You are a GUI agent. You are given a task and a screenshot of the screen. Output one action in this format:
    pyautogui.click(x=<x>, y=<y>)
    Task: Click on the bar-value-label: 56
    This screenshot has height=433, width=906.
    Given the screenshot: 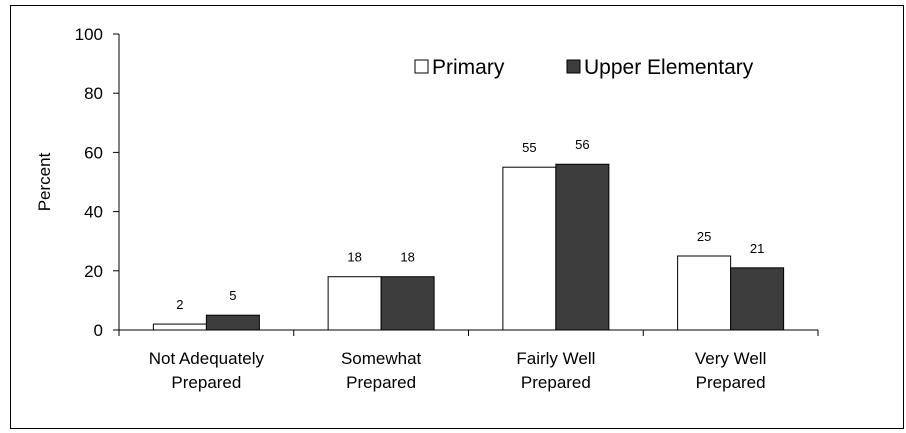 What is the action you would take?
    pyautogui.click(x=582, y=144)
    